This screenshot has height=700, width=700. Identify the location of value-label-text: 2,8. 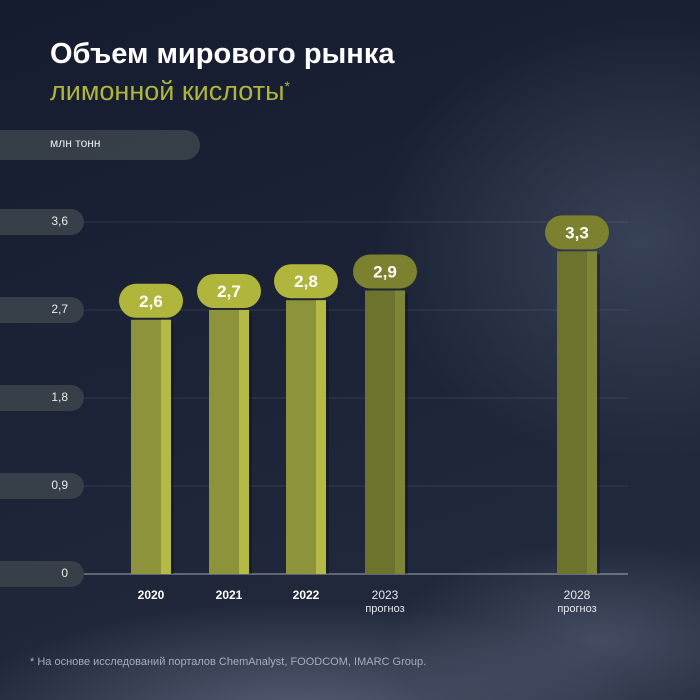
(306, 281).